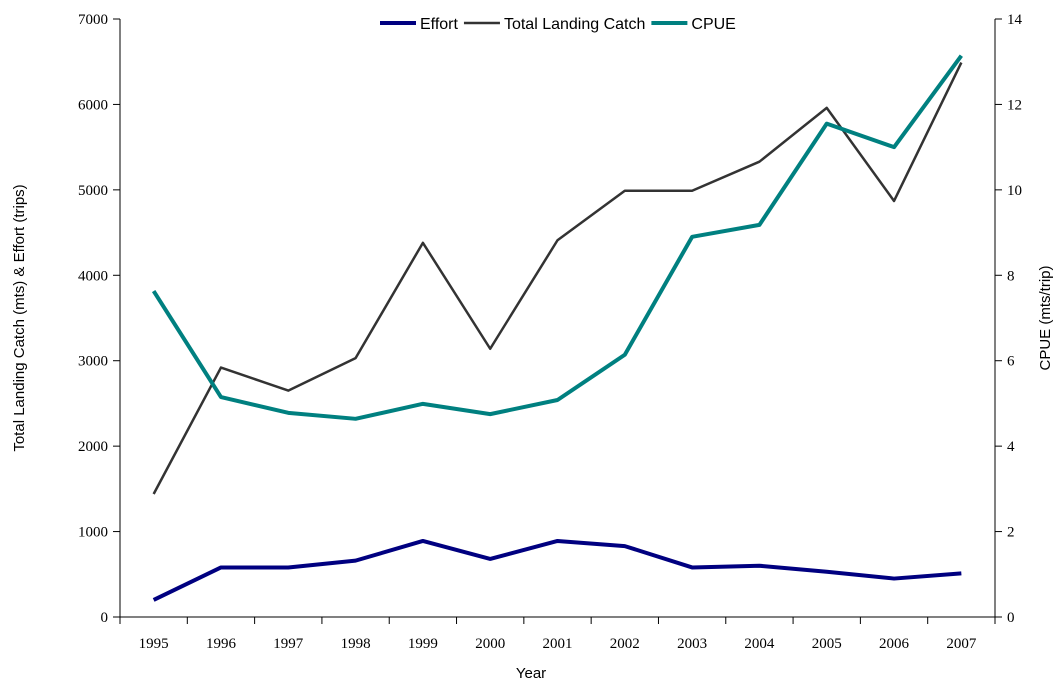 The width and height of the screenshot is (1062, 693). Describe the element at coordinates (759, 644) in the screenshot. I see `x-tick-label: 2004` at that location.